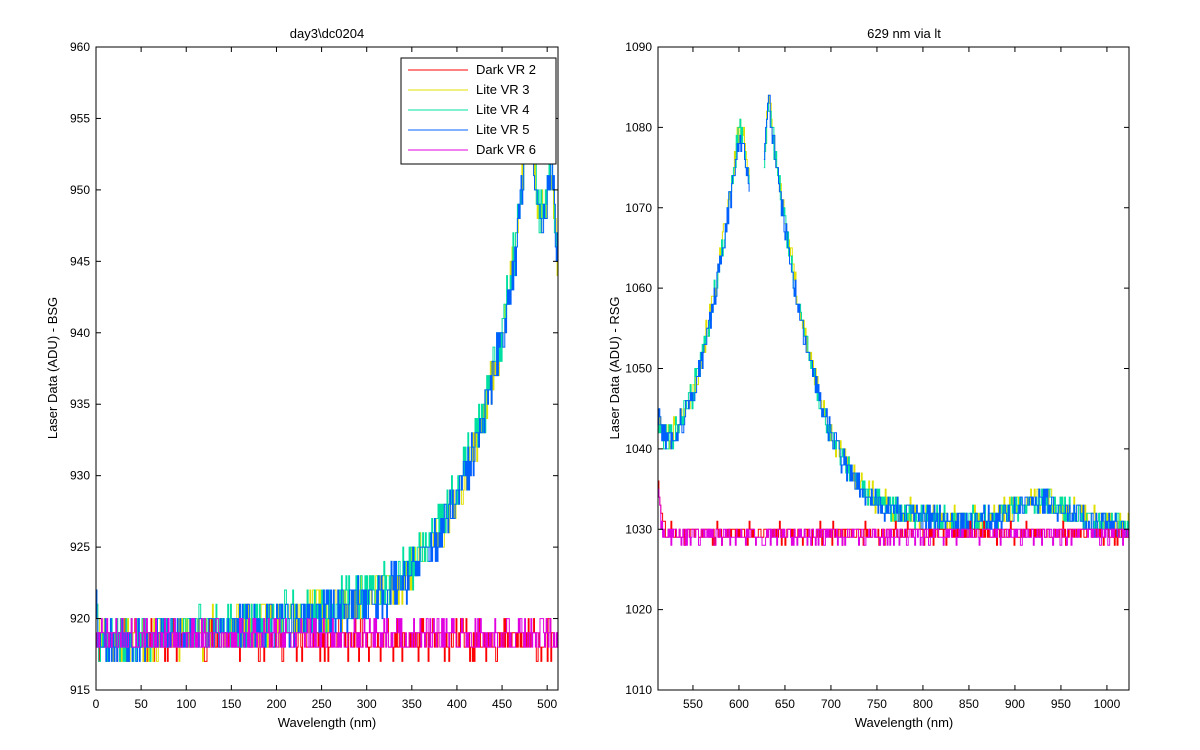 Image resolution: width=1200 pixels, height=750 pixels. What do you see at coordinates (506, 69) in the screenshot?
I see `chart-left-legend-label: Dark VR 2` at bounding box center [506, 69].